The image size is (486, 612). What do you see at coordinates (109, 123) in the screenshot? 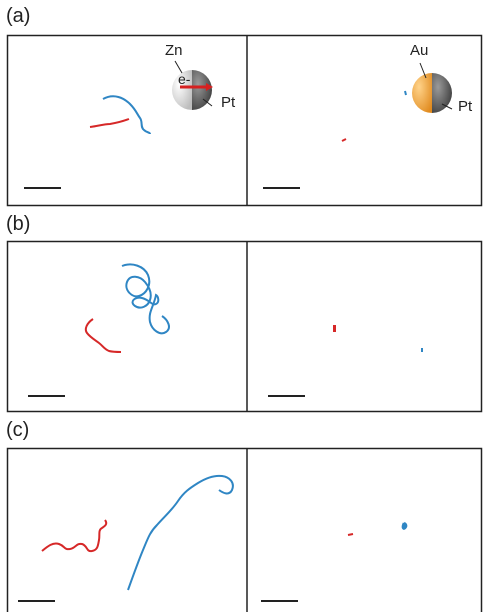
I see `trajectory-red-a-left` at bounding box center [109, 123].